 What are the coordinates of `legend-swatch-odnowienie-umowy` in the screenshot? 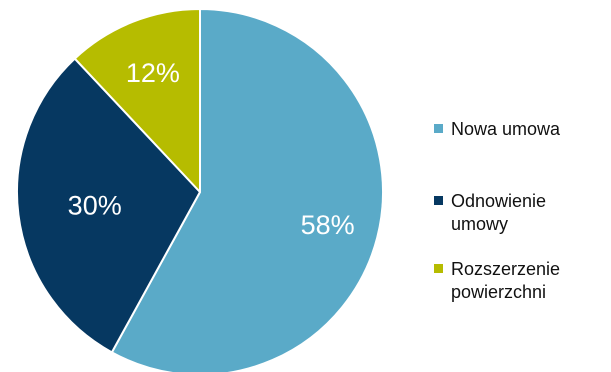 It's located at (438, 200).